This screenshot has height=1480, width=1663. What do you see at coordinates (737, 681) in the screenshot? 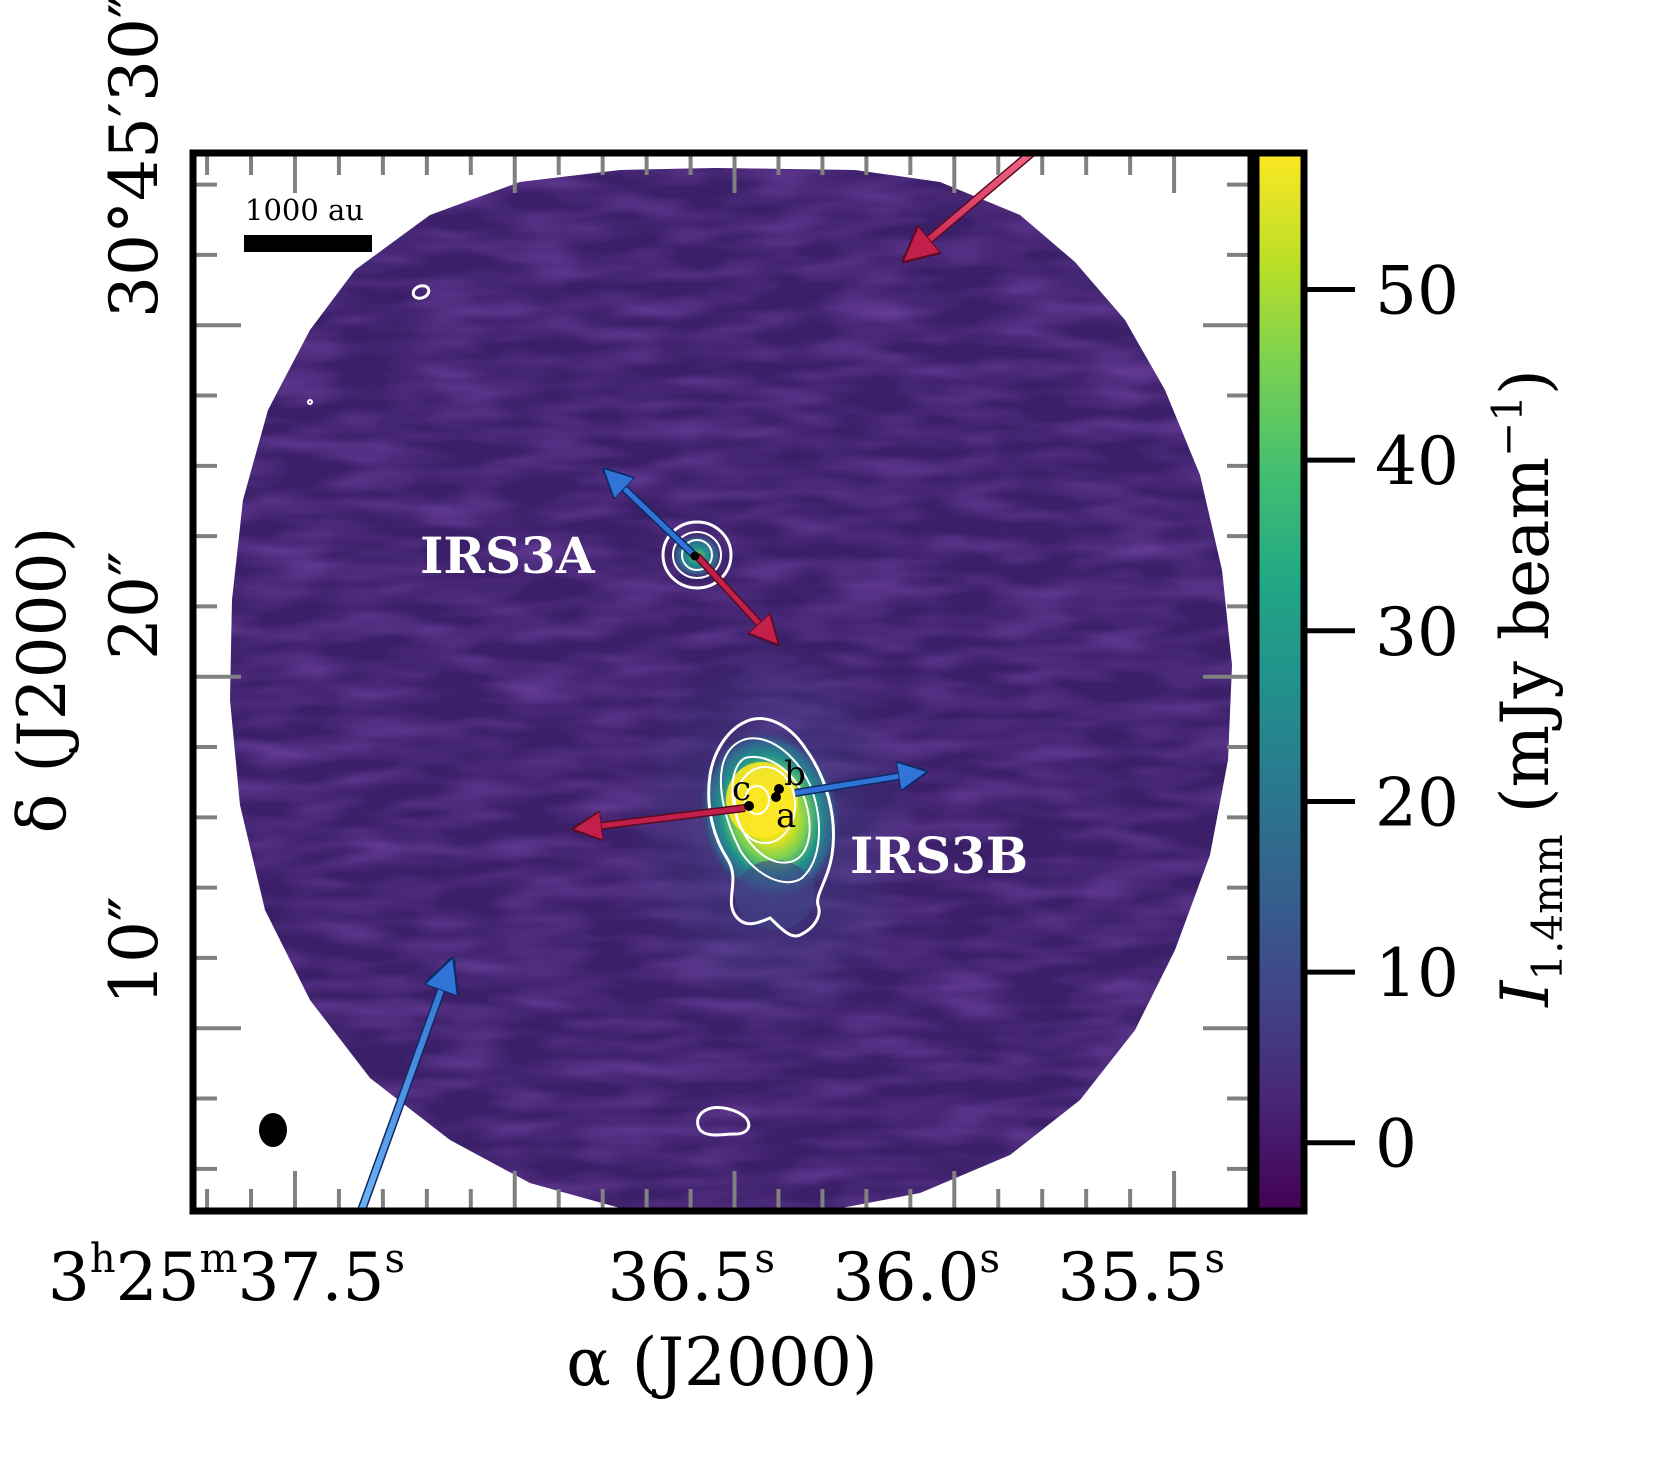
I see `source-markers` at bounding box center [737, 681].